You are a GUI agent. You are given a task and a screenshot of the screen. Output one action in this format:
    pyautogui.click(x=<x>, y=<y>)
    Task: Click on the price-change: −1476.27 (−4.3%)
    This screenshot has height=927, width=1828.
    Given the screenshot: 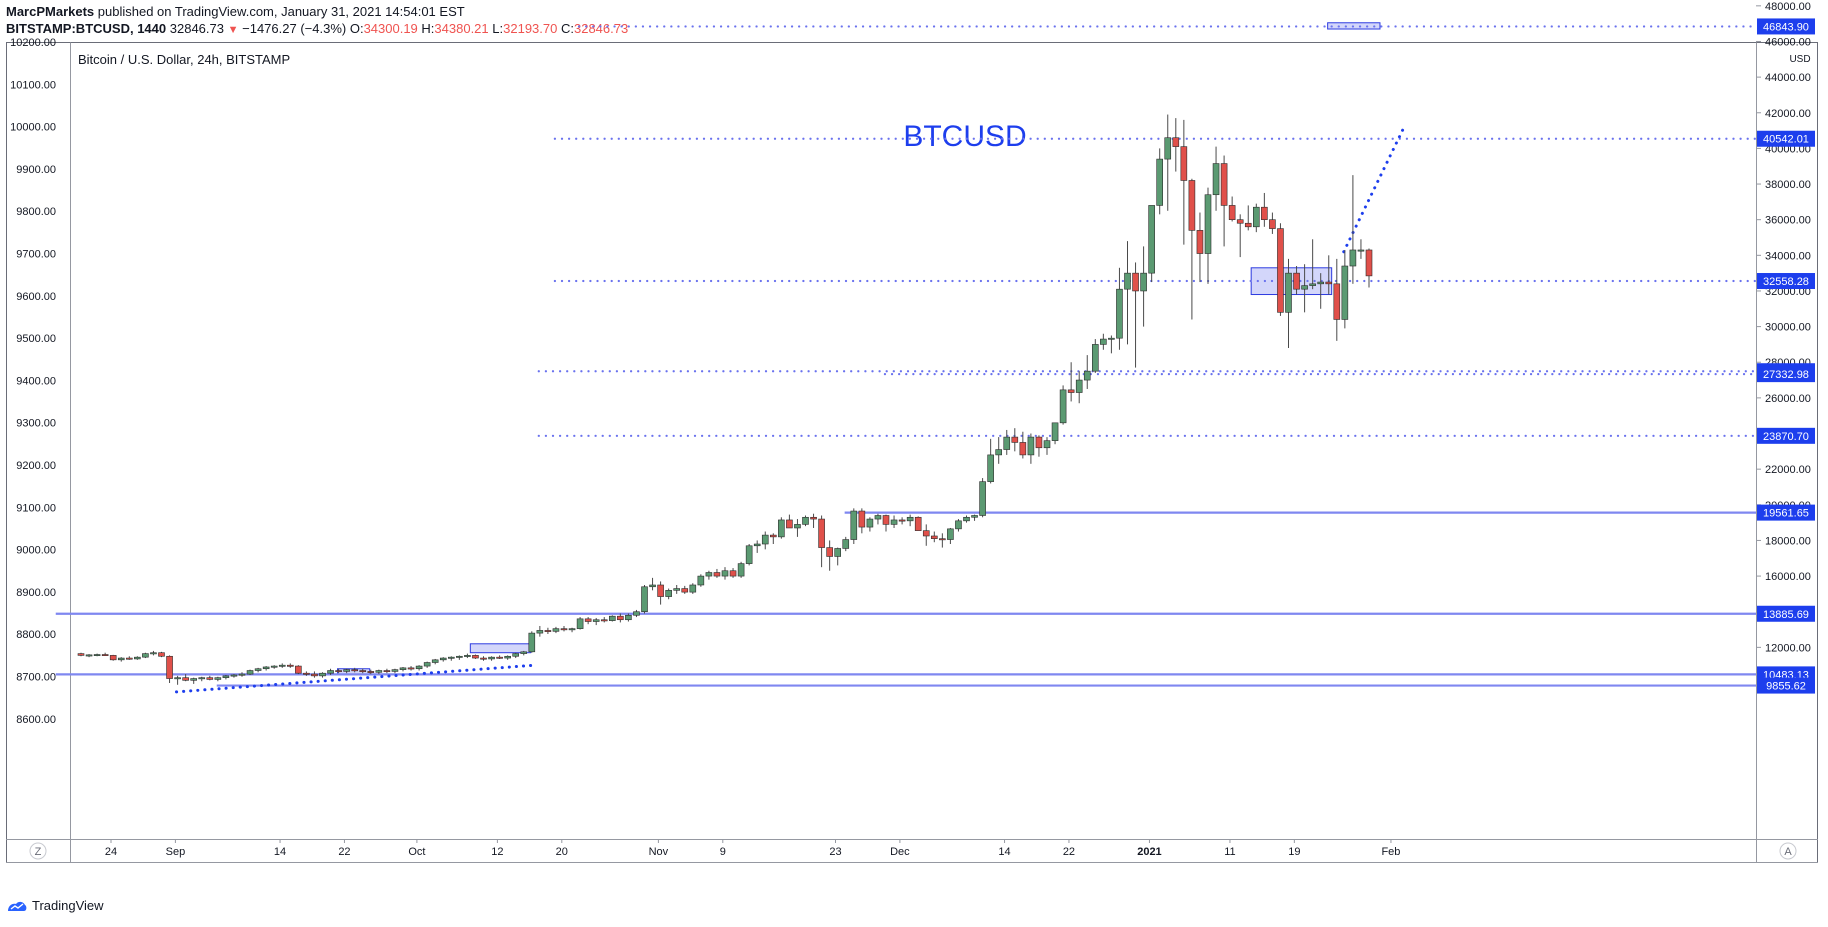 What is the action you would take?
    pyautogui.click(x=294, y=28)
    